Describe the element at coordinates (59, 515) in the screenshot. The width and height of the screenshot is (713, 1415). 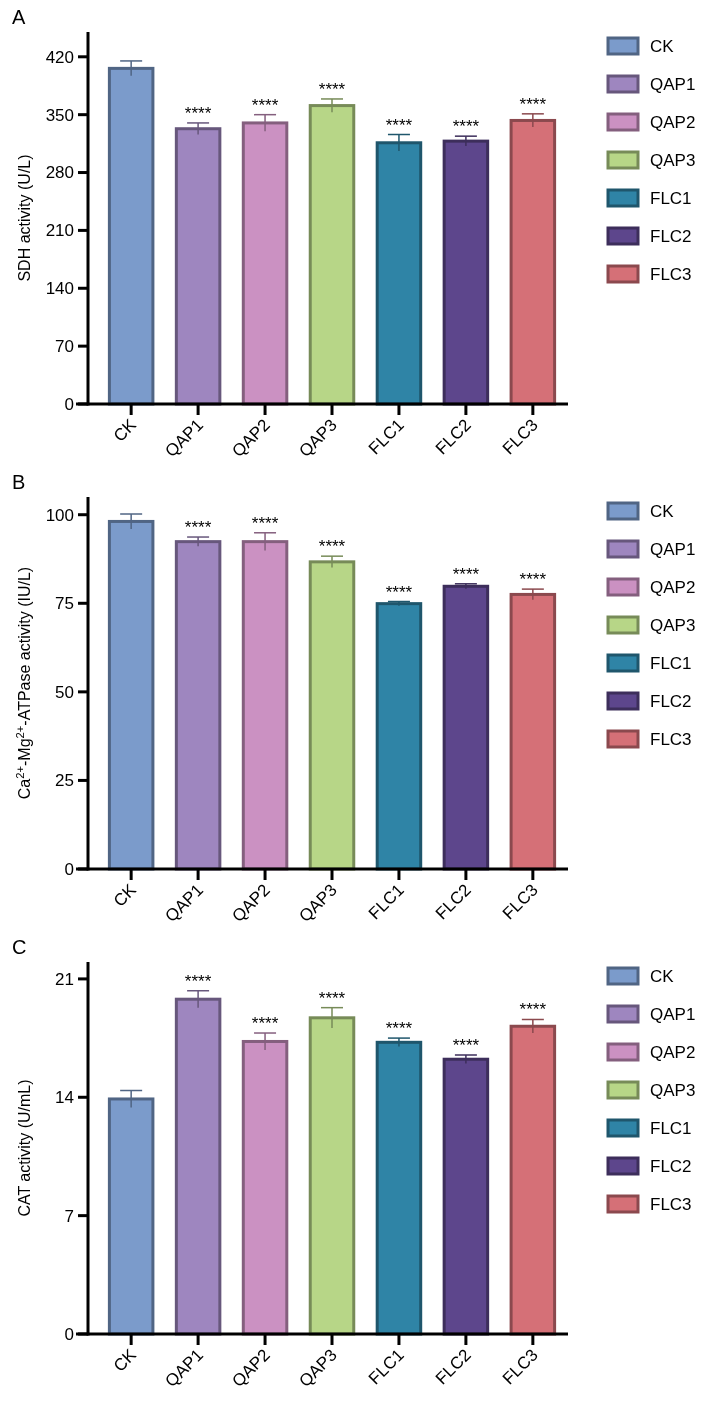
I see `y-tick-label: 100` at that location.